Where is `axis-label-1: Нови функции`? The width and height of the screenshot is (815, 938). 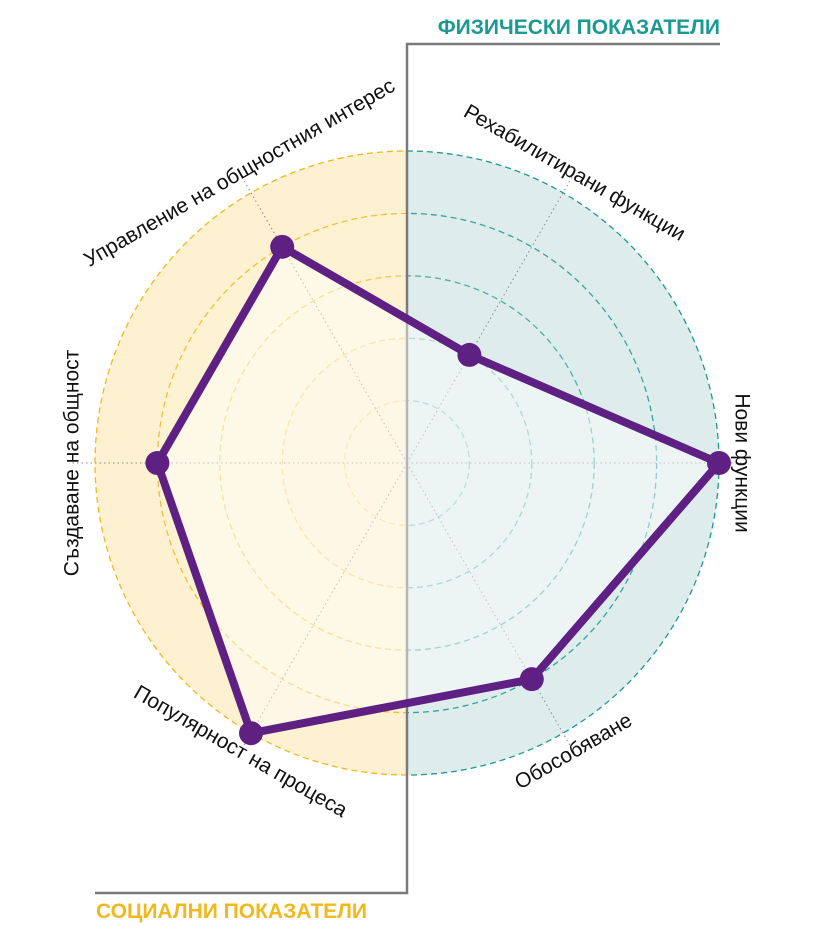 axis-label-1: Нови функции is located at coordinates (741, 462).